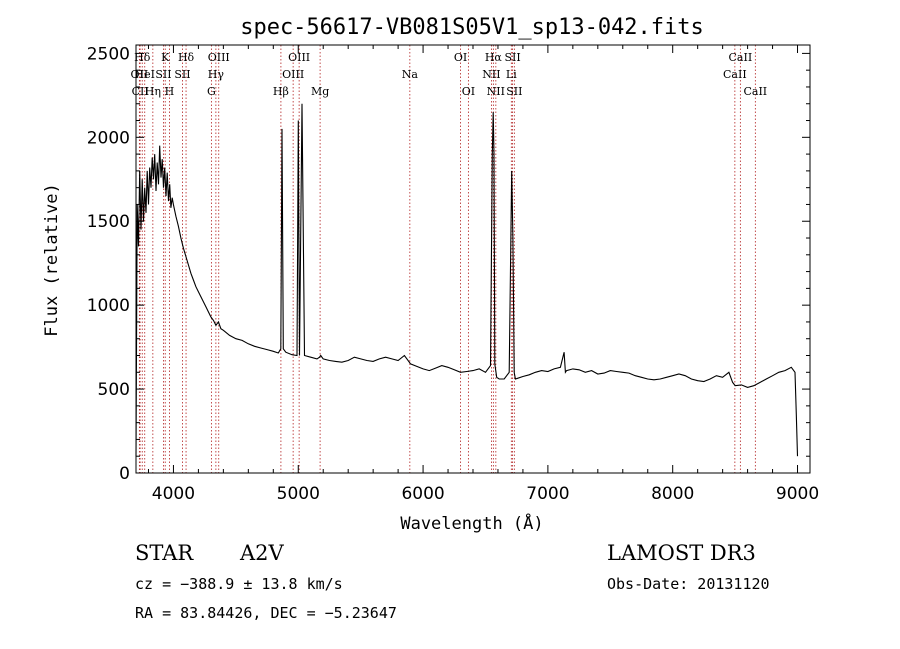 This screenshot has width=900, height=649. Describe the element at coordinates (108, 54) in the screenshot. I see `y-tick-label: 2500` at that location.